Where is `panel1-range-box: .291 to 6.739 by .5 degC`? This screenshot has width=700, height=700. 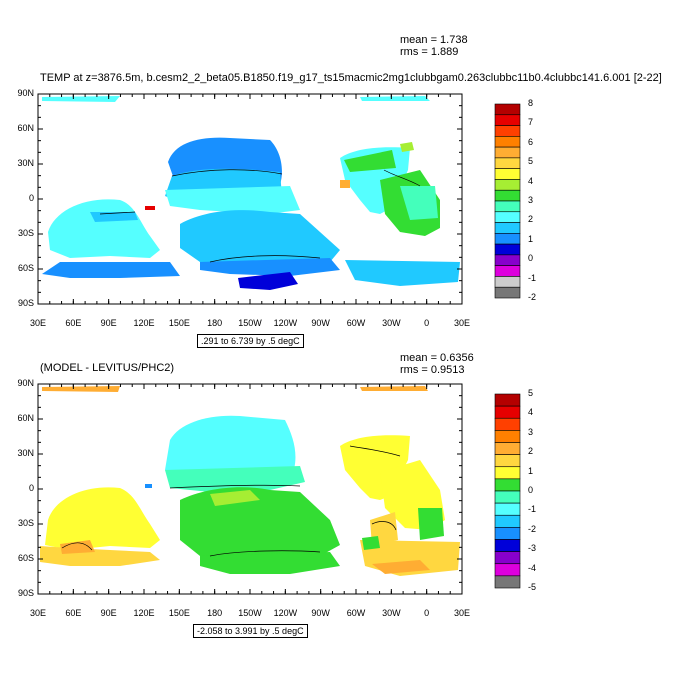 panel1-range-box: .291 to 6.739 by .5 degC is located at coordinates (250, 341).